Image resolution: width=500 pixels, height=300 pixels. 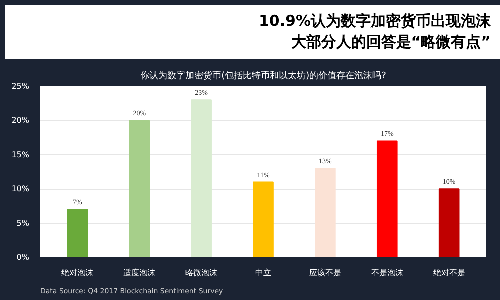 I want to click on y-tick-label: 5%, so click(x=23, y=223).